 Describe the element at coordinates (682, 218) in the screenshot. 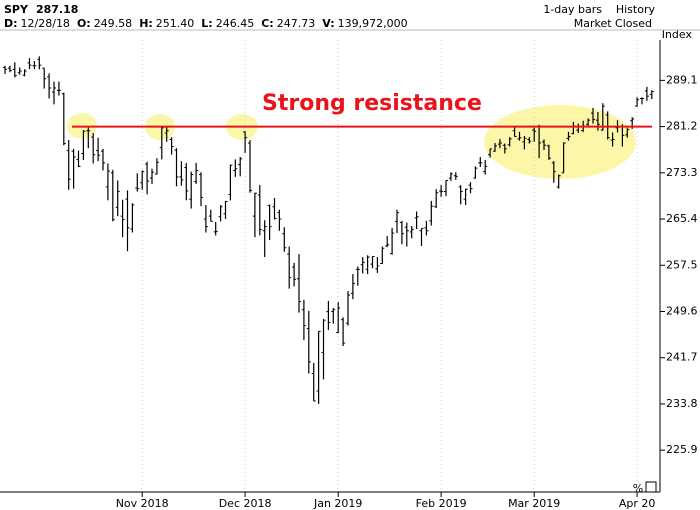

I see `y-tick-label: 265.4` at that location.